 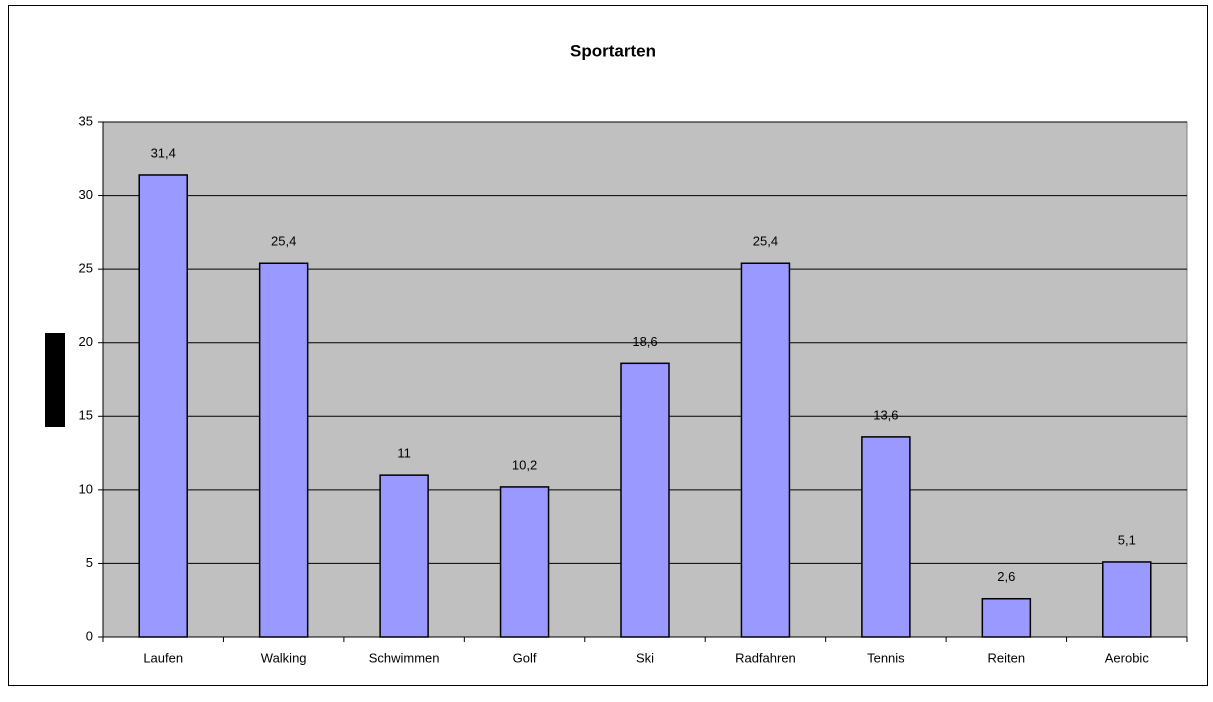 I want to click on x-tick-label: Aerobic, so click(x=1127, y=657).